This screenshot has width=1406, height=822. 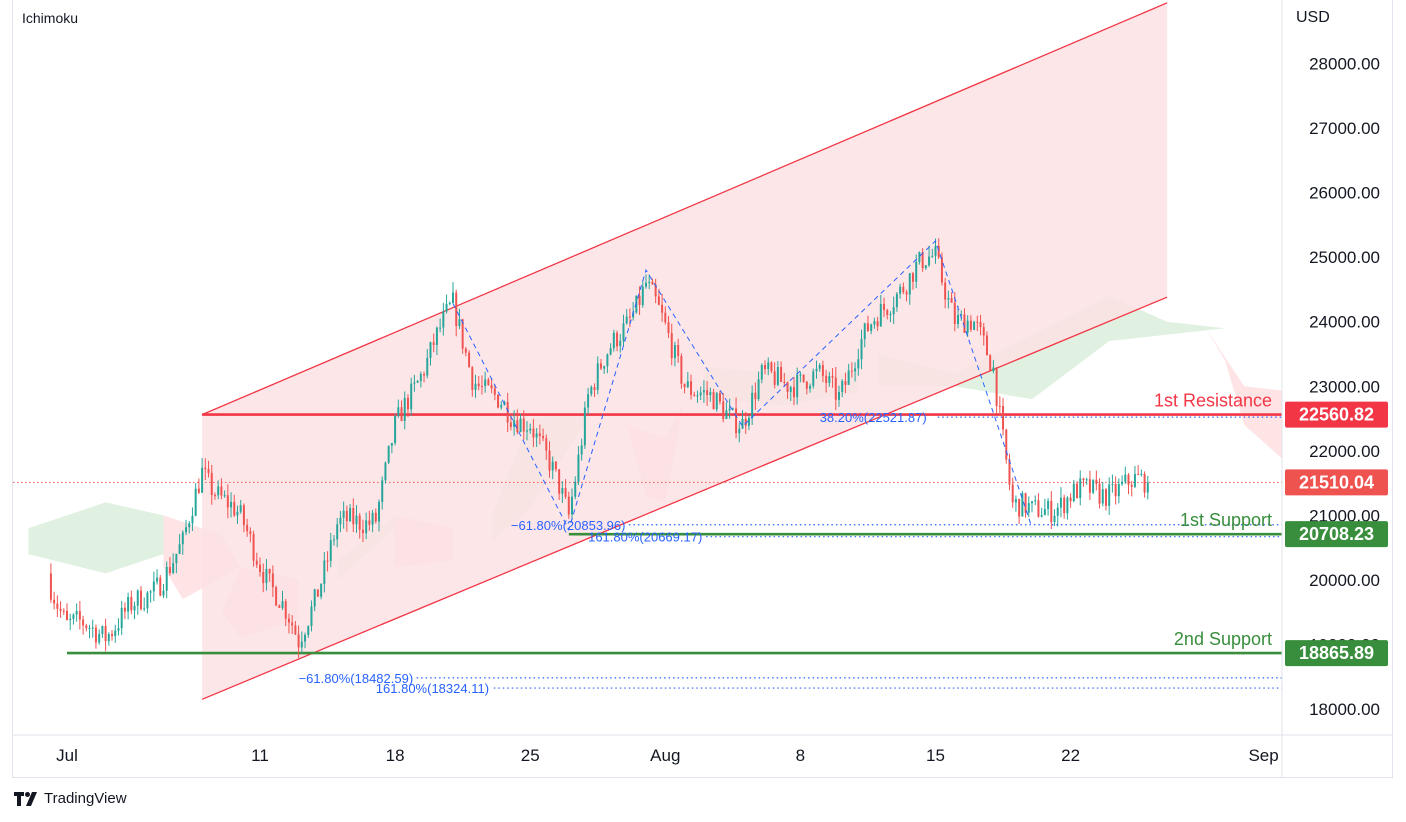 I want to click on y-axis-tick-label: 26000.00, so click(x=1344, y=193).